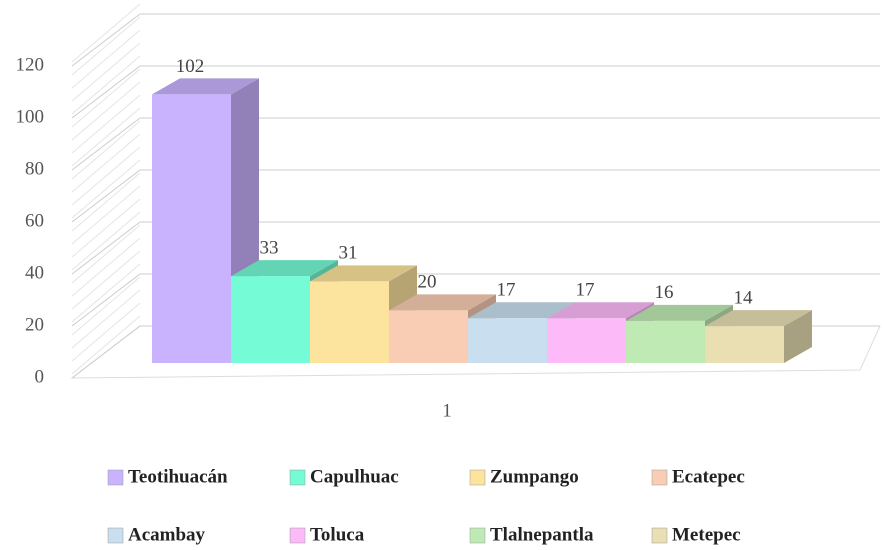 This screenshot has height=550, width=884. Describe the element at coordinates (798, 336) in the screenshot. I see `bar-side` at that location.